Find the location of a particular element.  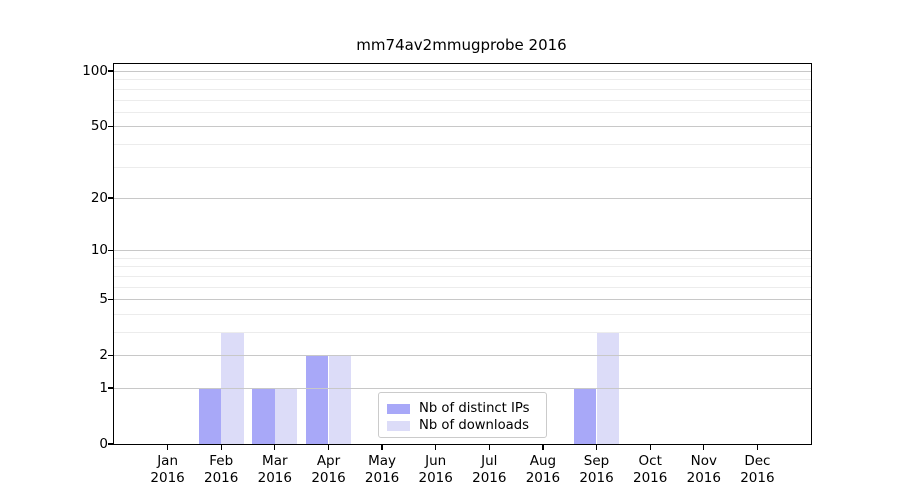

legend-item-downloads: Nb of downloads is located at coordinates (466, 425).